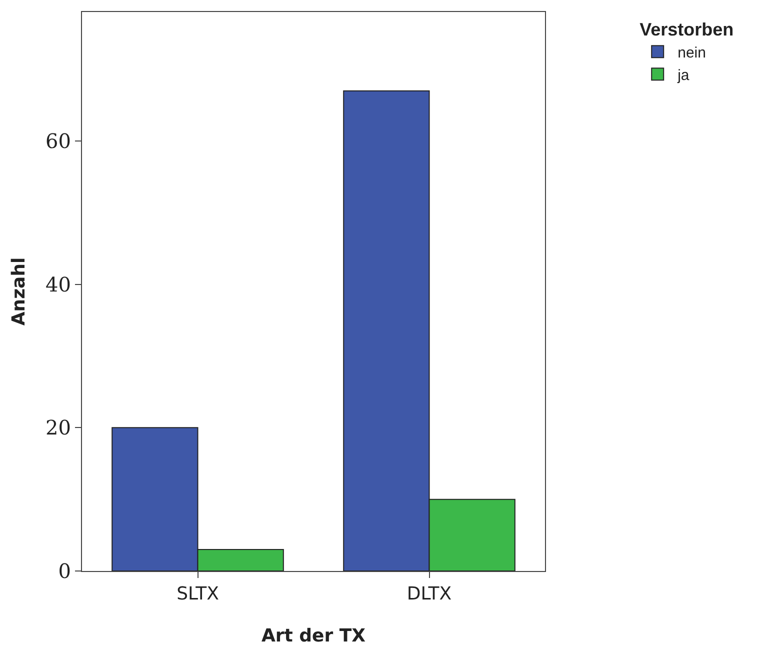  Describe the element at coordinates (313, 636) in the screenshot. I see `x-axis-title: Art der TX` at that location.